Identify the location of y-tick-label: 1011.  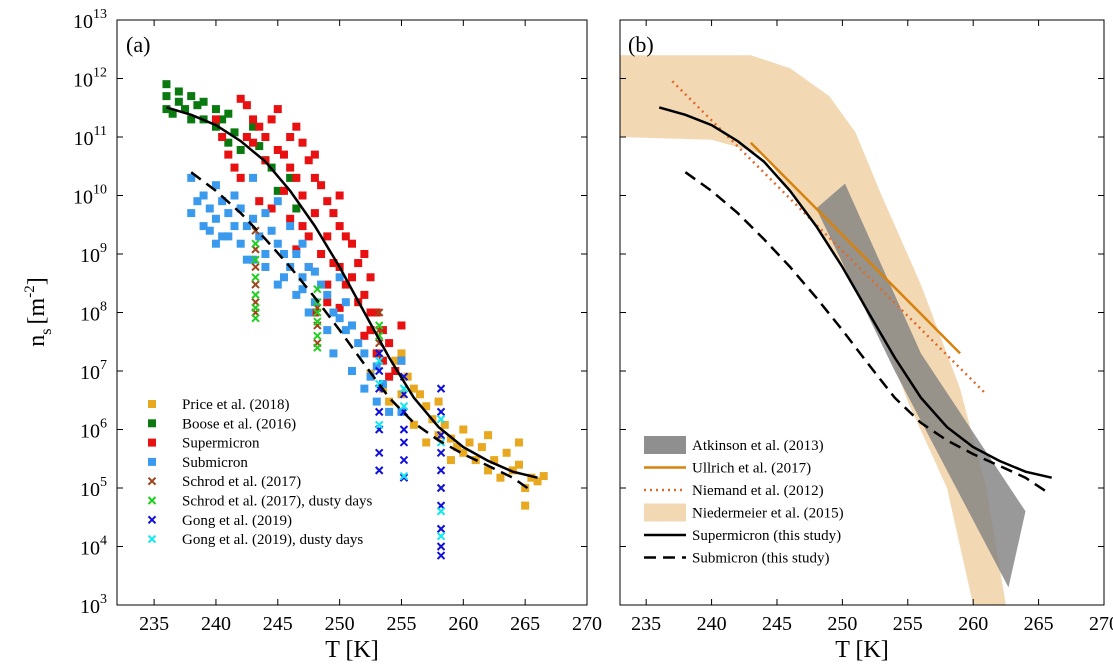
(90, 137).